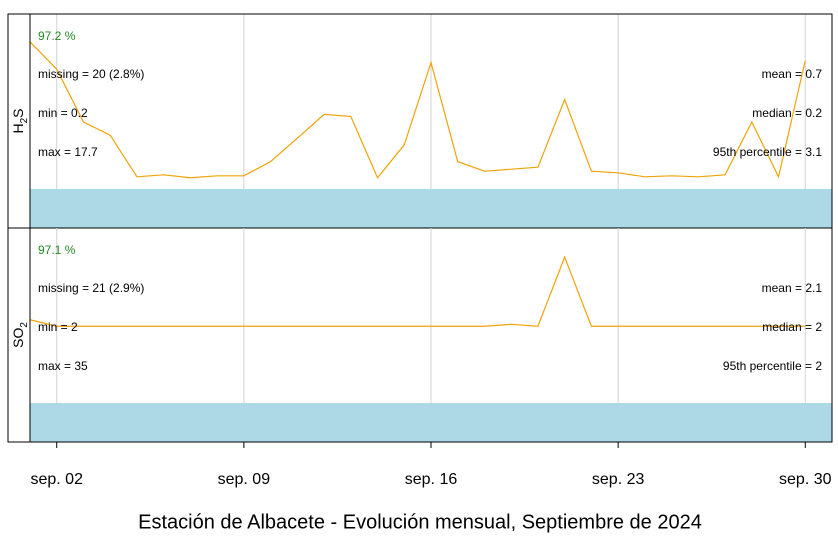 The height and width of the screenshot is (542, 838). Describe the element at coordinates (18, 128) in the screenshot. I see `label-main: H` at that location.